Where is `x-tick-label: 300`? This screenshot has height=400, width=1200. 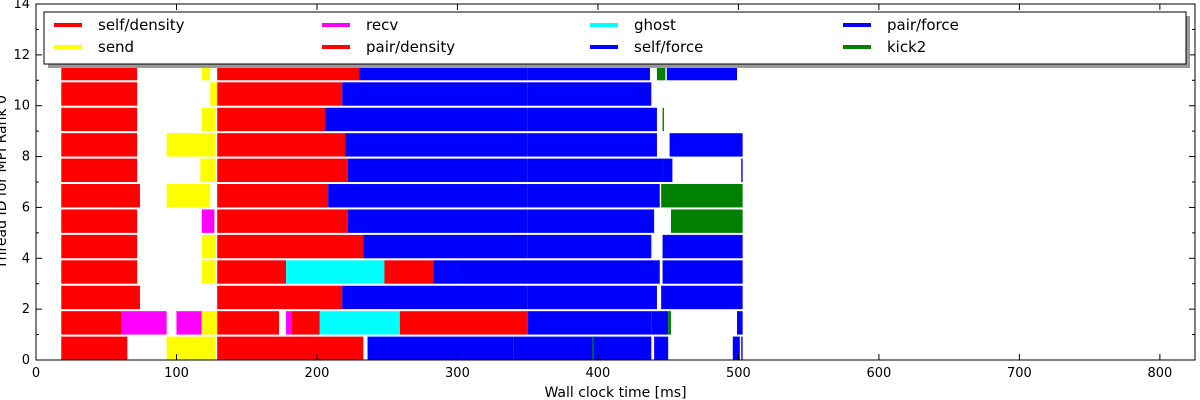
x-tick-label: 300 is located at coordinates (457, 373).